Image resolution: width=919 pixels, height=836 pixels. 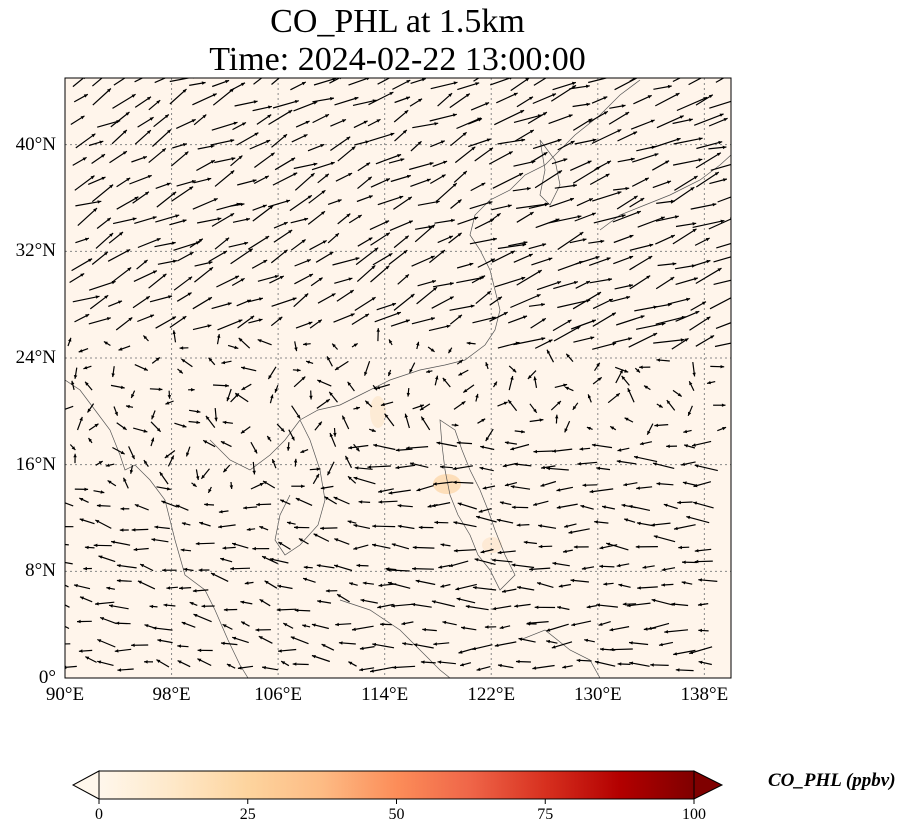 I want to click on lat-tick-label: 8°N, so click(x=40, y=571).